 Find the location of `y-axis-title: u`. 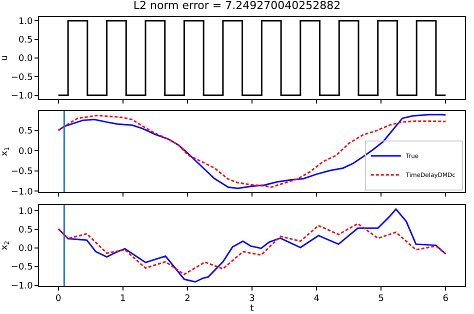

y-axis-title: u is located at coordinates (5, 58).